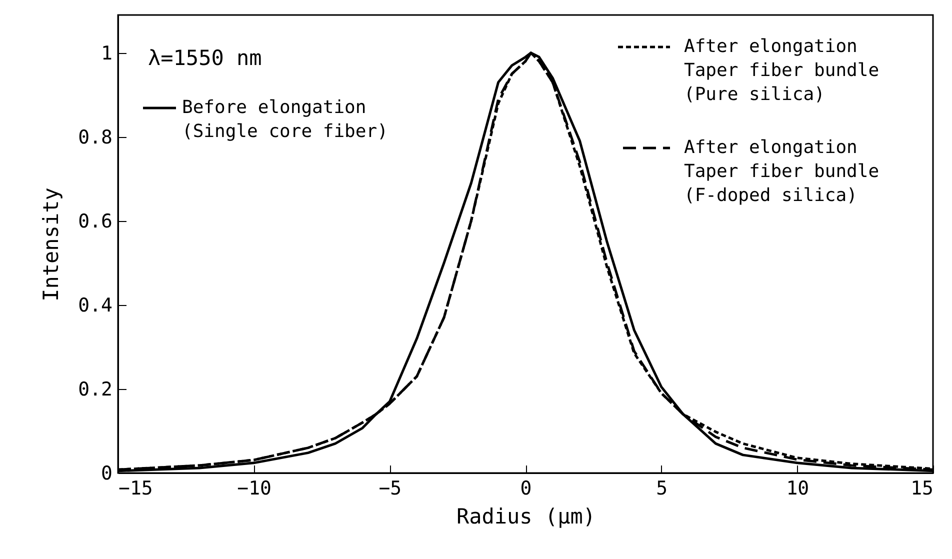 The image size is (952, 559). What do you see at coordinates (106, 53) in the screenshot?
I see `y-tick-label: 1` at bounding box center [106, 53].